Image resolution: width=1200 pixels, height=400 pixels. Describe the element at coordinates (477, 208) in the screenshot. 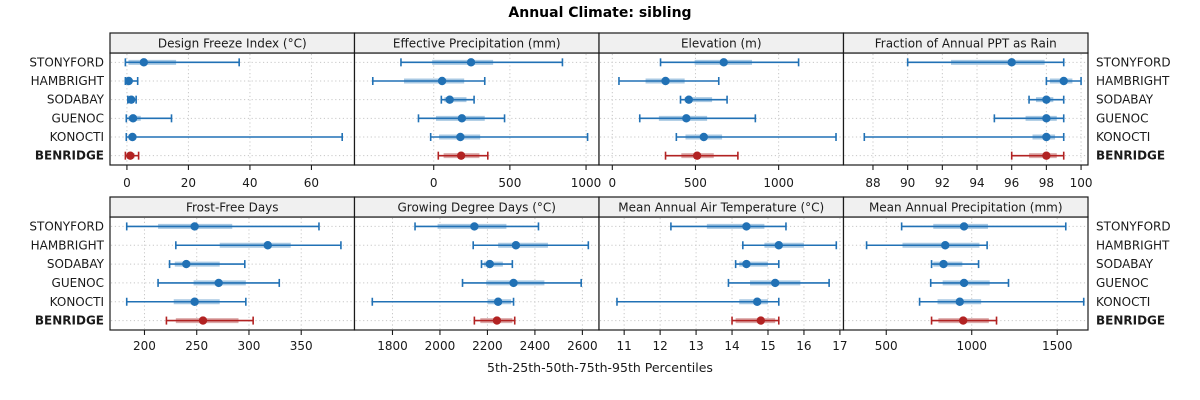

I see `panel-title: Growing Degree Days (°C)` at that location.